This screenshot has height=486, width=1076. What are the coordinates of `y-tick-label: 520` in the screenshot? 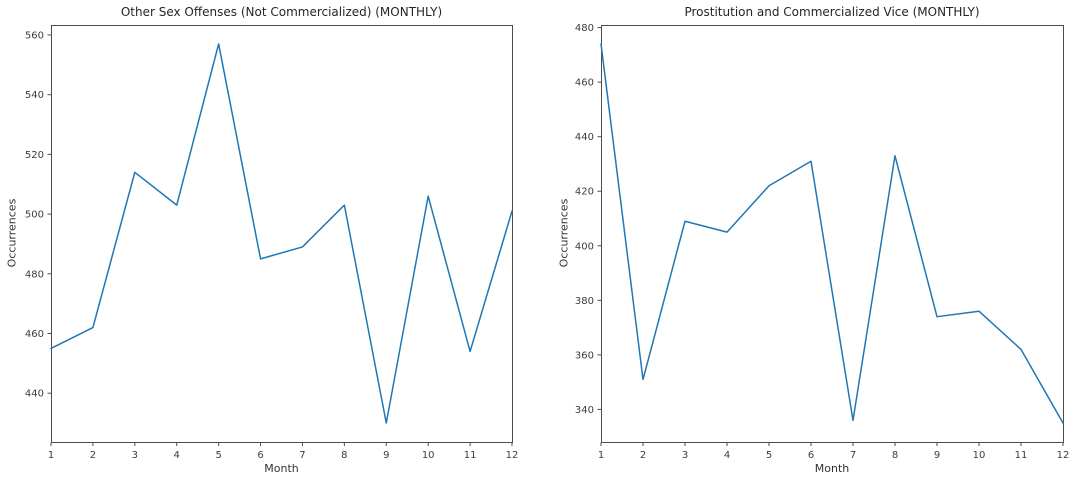 It's located at (34, 155).